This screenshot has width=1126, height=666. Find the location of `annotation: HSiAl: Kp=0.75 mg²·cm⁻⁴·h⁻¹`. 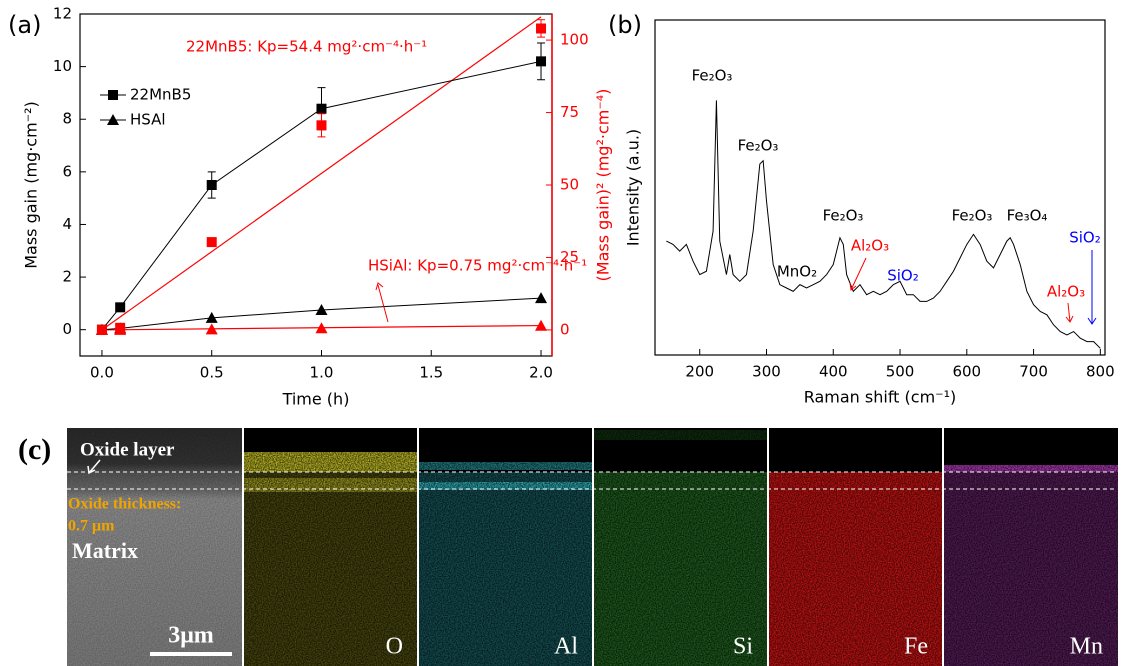

annotation: HSiAl: Kp=0.75 mg²·cm⁻⁴·h⁻¹ is located at coordinates (477, 266).